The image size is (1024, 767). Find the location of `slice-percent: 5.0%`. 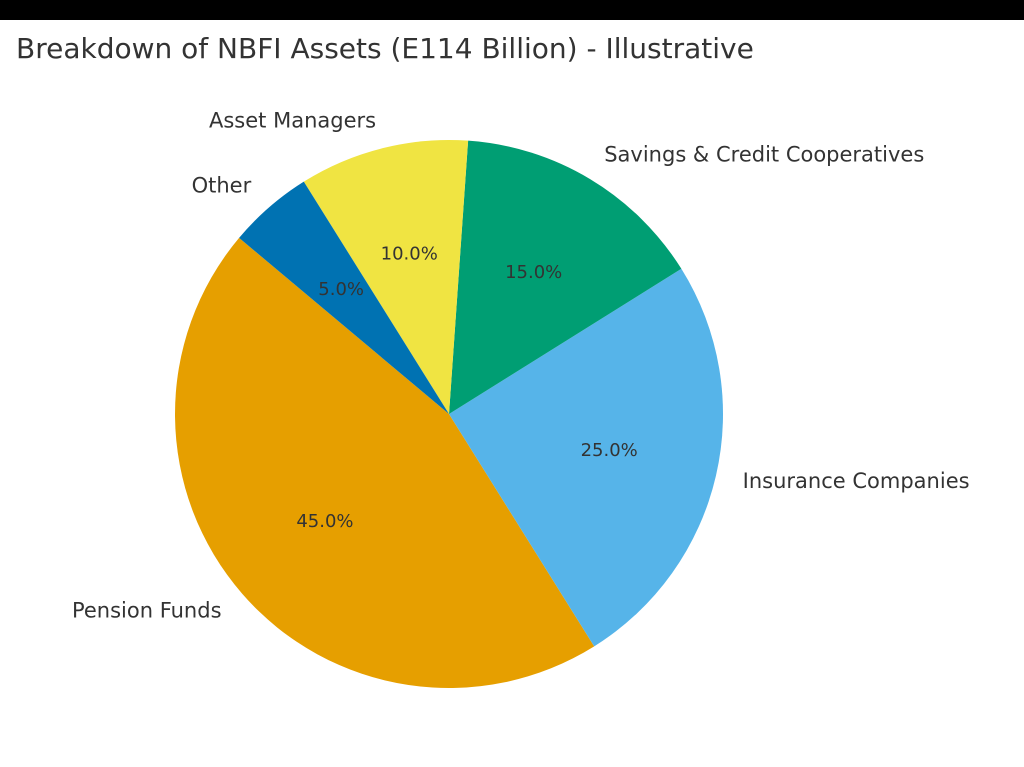

slice-percent: 5.0% is located at coordinates (341, 289).